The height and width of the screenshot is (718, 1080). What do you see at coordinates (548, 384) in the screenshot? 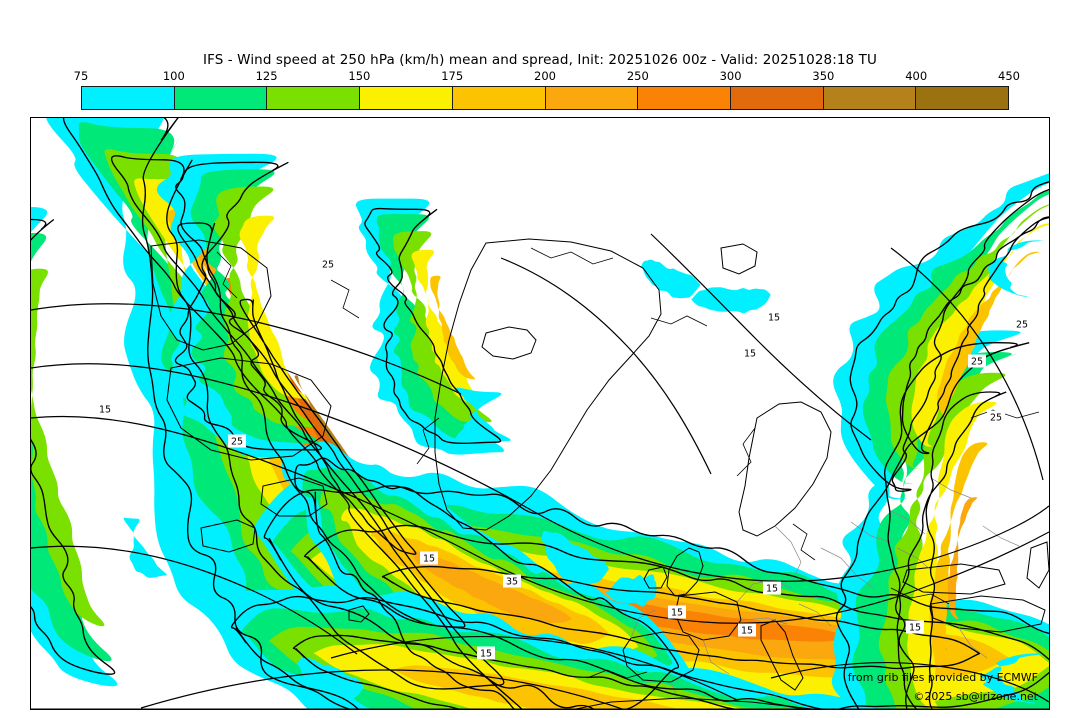
I see `coastline-greenland` at bounding box center [548, 384].